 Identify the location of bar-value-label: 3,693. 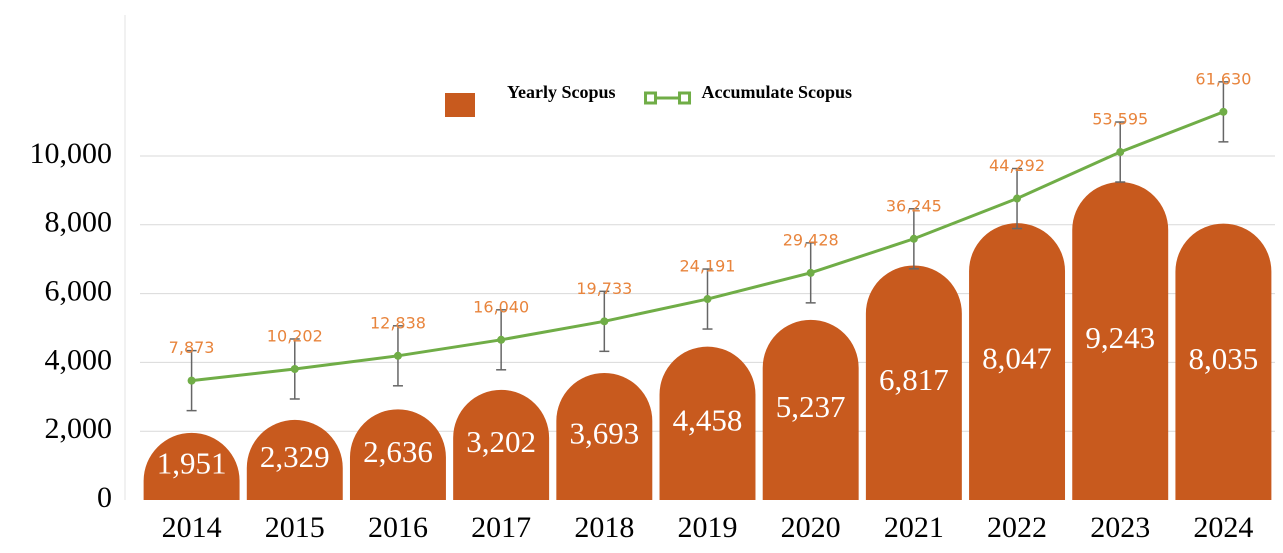
(604, 433).